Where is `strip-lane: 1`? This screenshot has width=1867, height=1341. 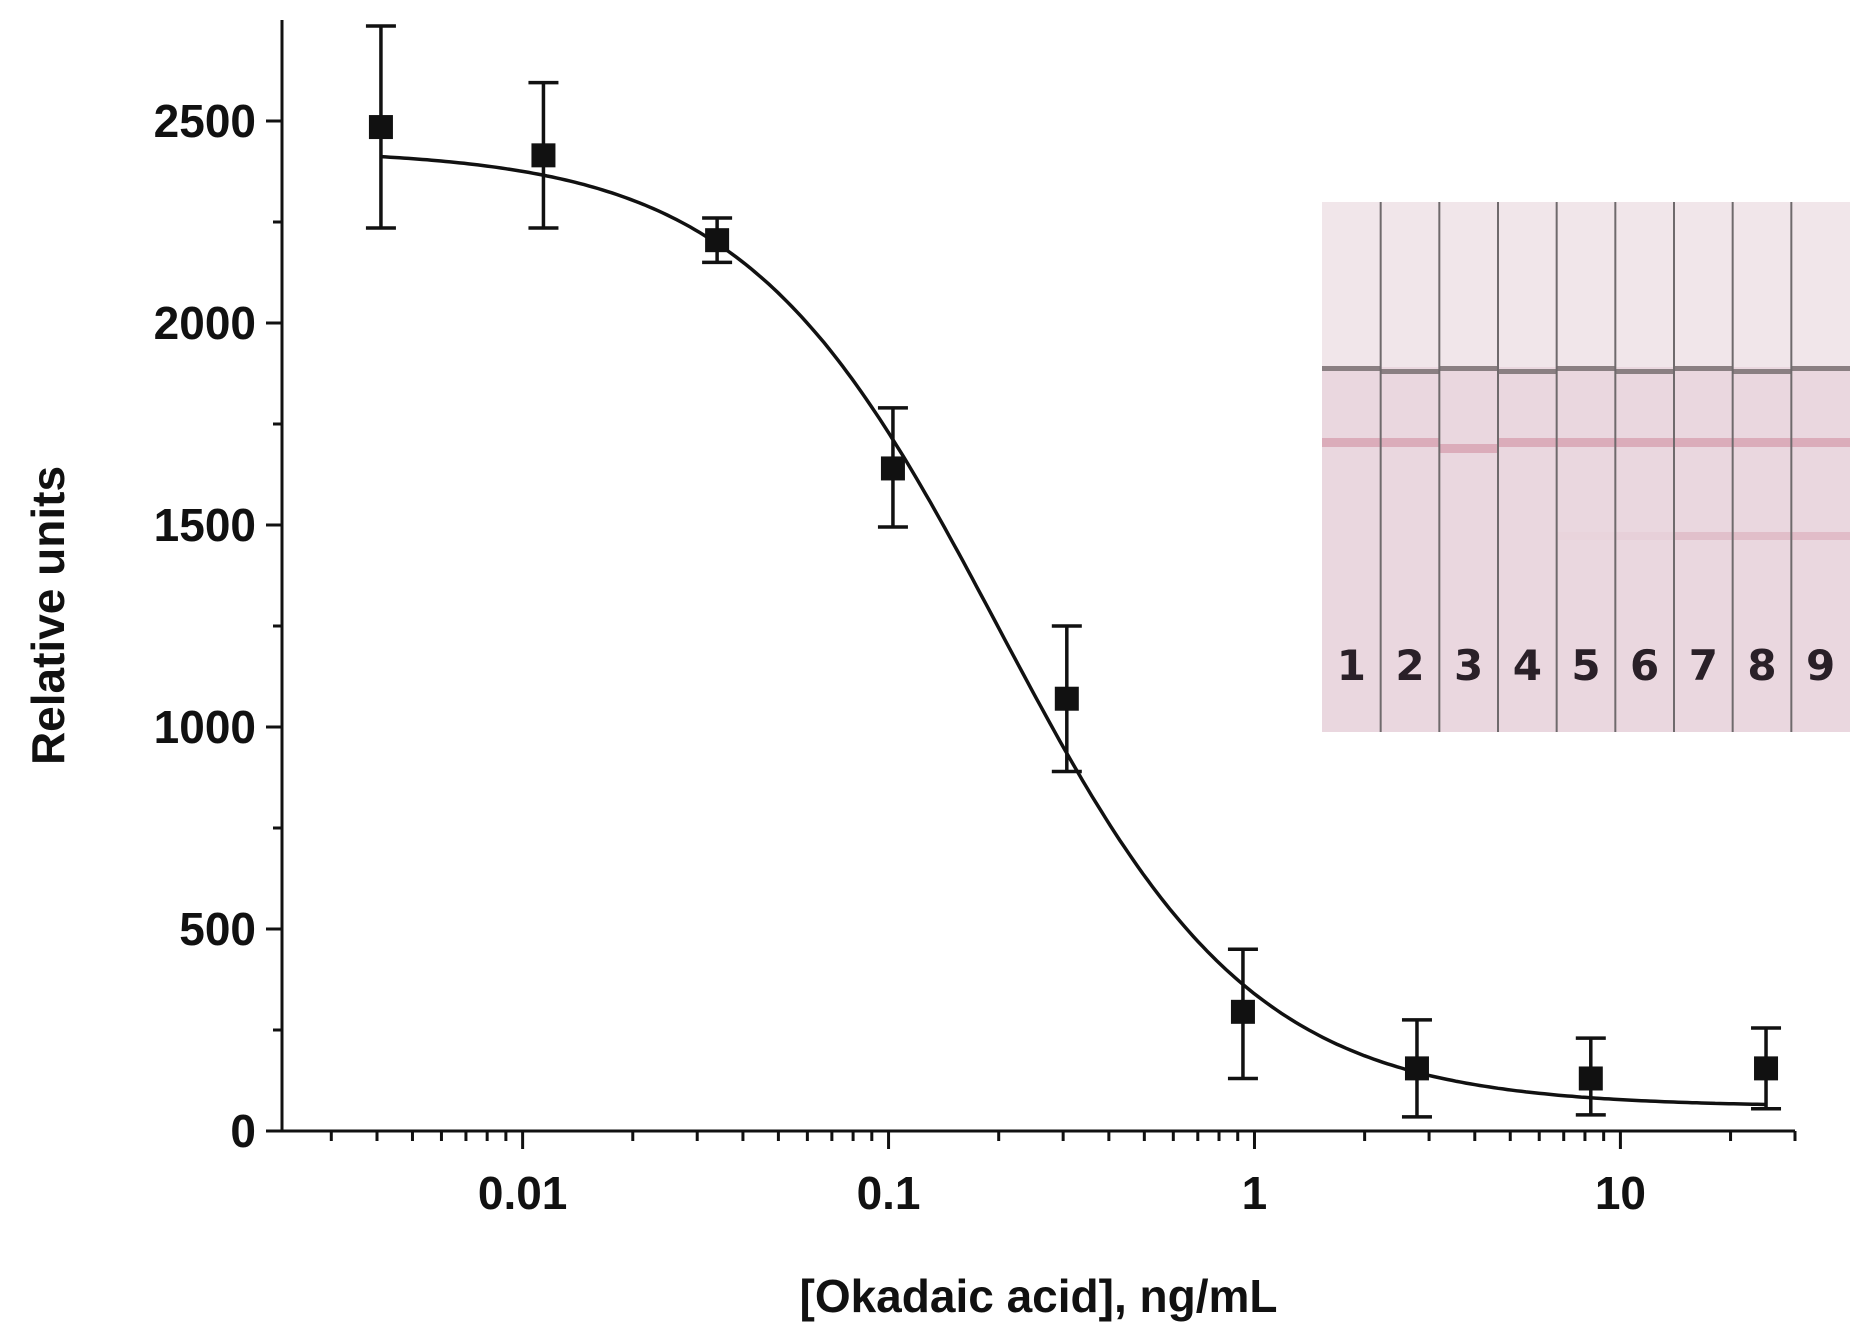
strip-lane: 1 is located at coordinates (1351, 528).